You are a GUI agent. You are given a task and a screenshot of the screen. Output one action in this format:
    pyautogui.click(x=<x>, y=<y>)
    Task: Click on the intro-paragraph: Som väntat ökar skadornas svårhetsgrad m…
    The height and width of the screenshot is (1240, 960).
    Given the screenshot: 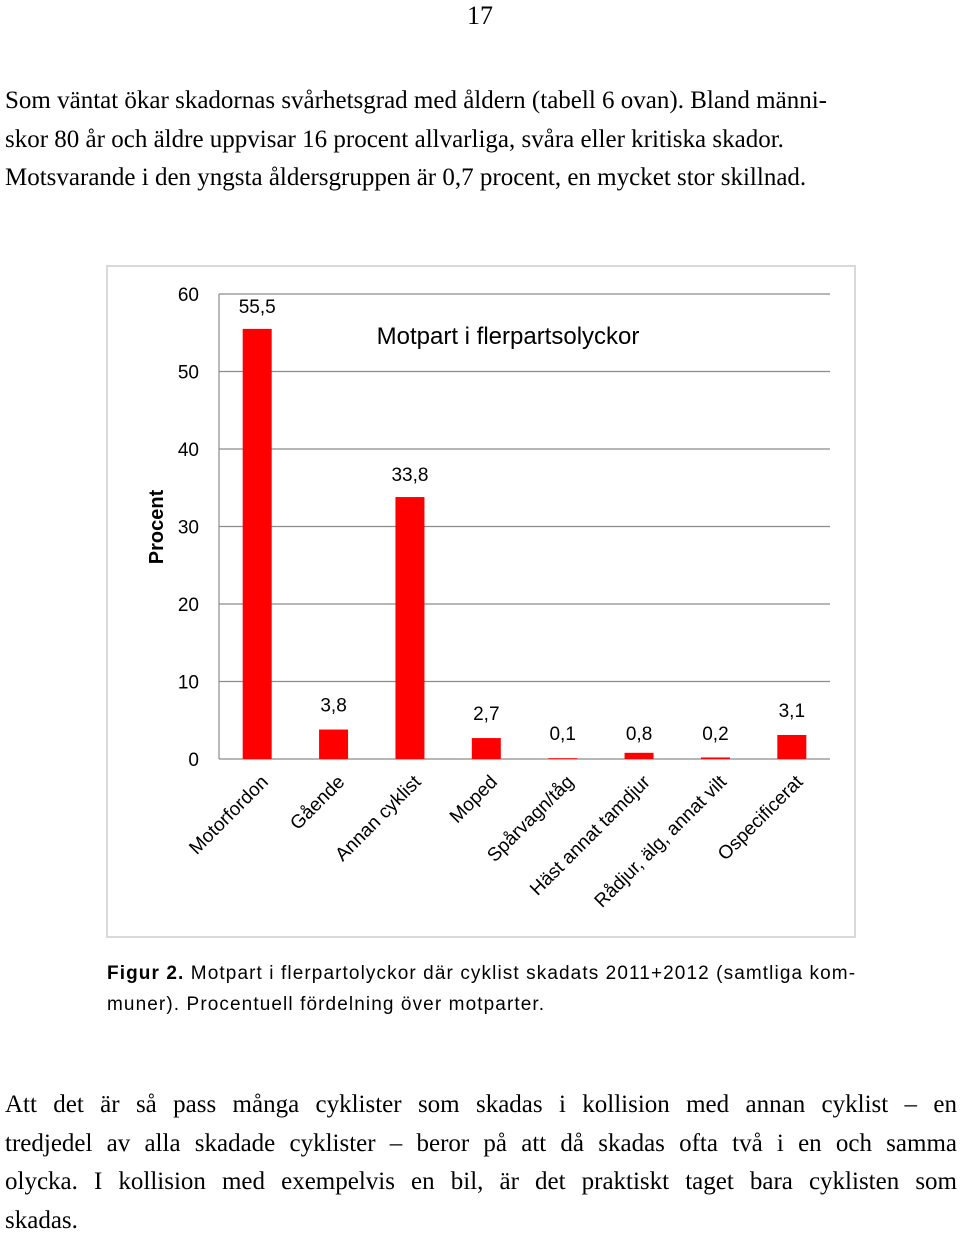 What is the action you would take?
    pyautogui.click(x=481, y=140)
    